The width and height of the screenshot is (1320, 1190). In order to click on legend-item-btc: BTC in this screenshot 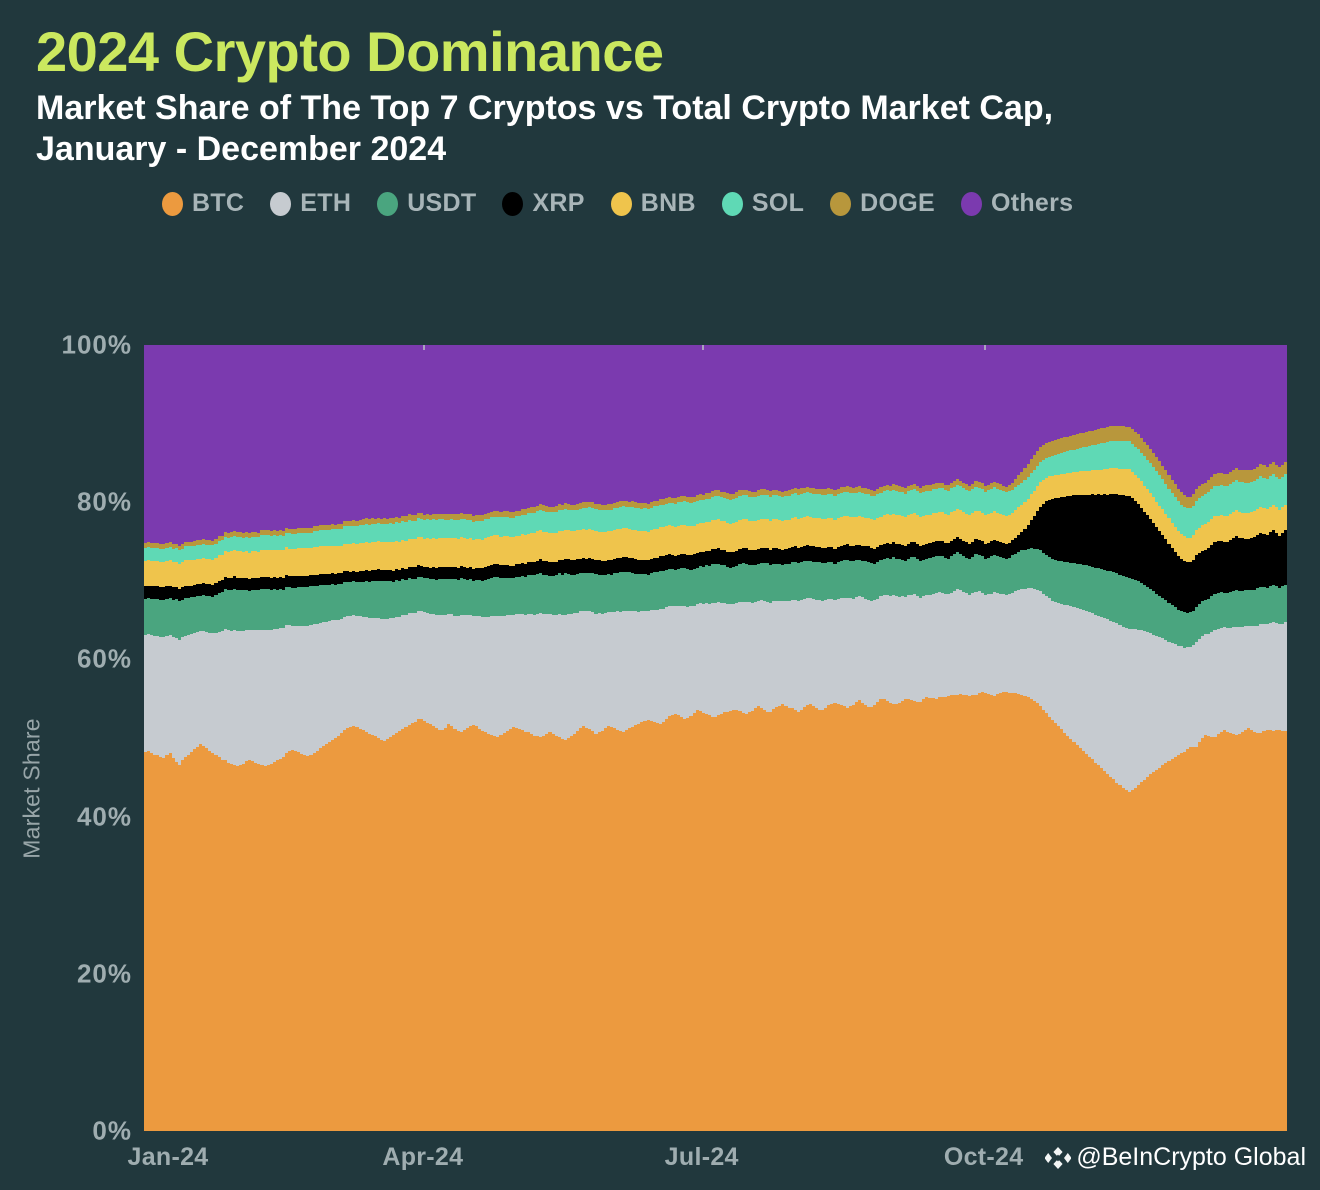, I will do `click(203, 203)`.